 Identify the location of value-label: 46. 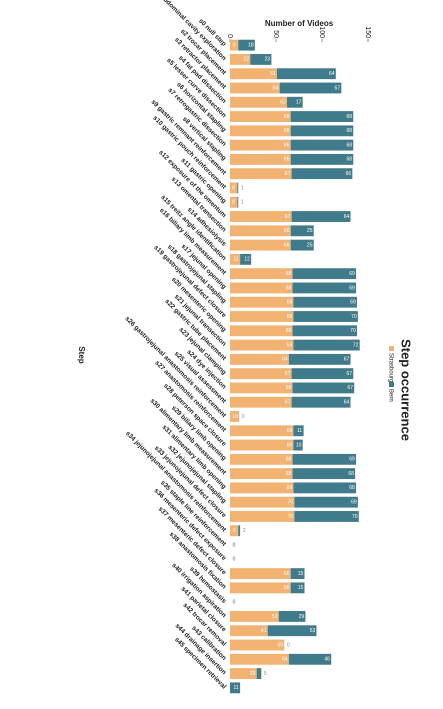
(327, 660).